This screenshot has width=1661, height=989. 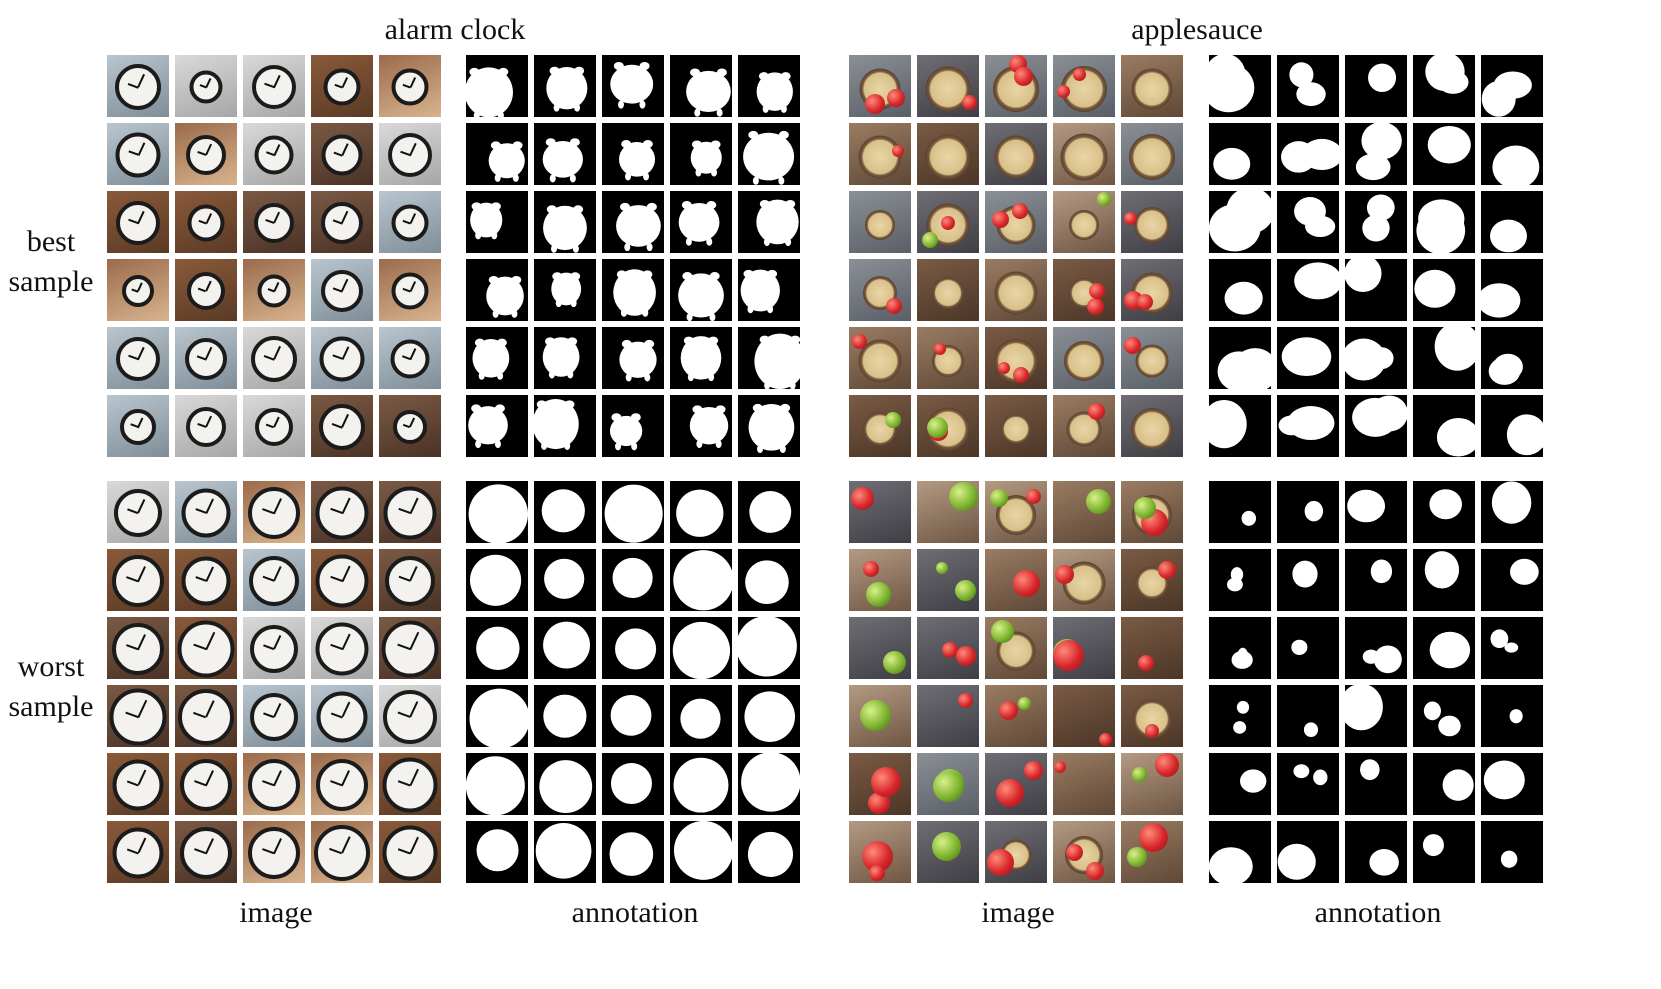 What do you see at coordinates (1018, 912) in the screenshot?
I see `column-label-image-right: image` at bounding box center [1018, 912].